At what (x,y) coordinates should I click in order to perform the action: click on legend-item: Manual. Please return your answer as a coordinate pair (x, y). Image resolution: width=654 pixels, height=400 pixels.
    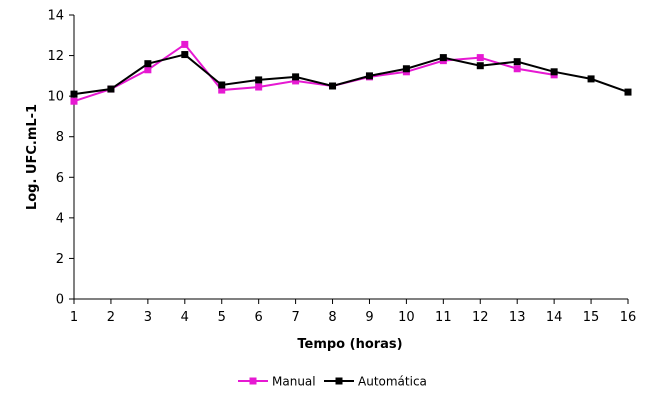
    Looking at the image, I should click on (277, 382).